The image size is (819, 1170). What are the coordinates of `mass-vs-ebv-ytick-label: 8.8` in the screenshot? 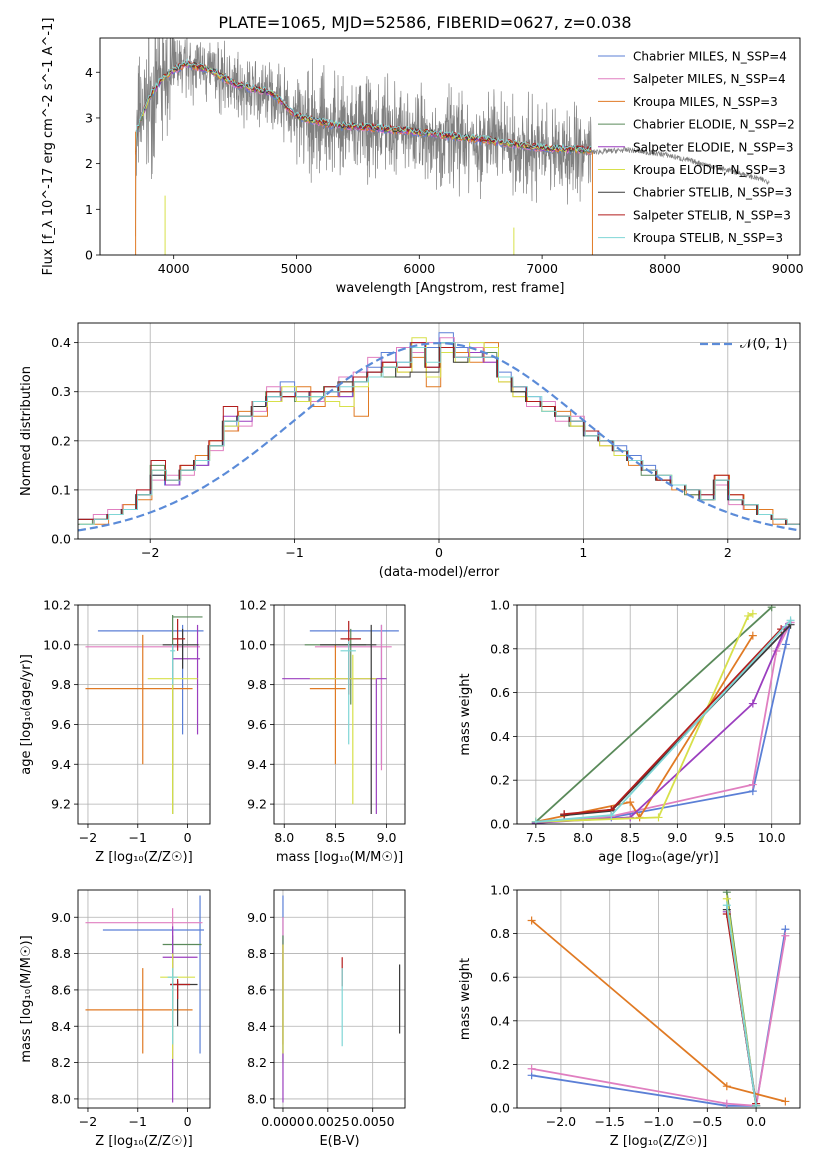 It's located at (257, 953).